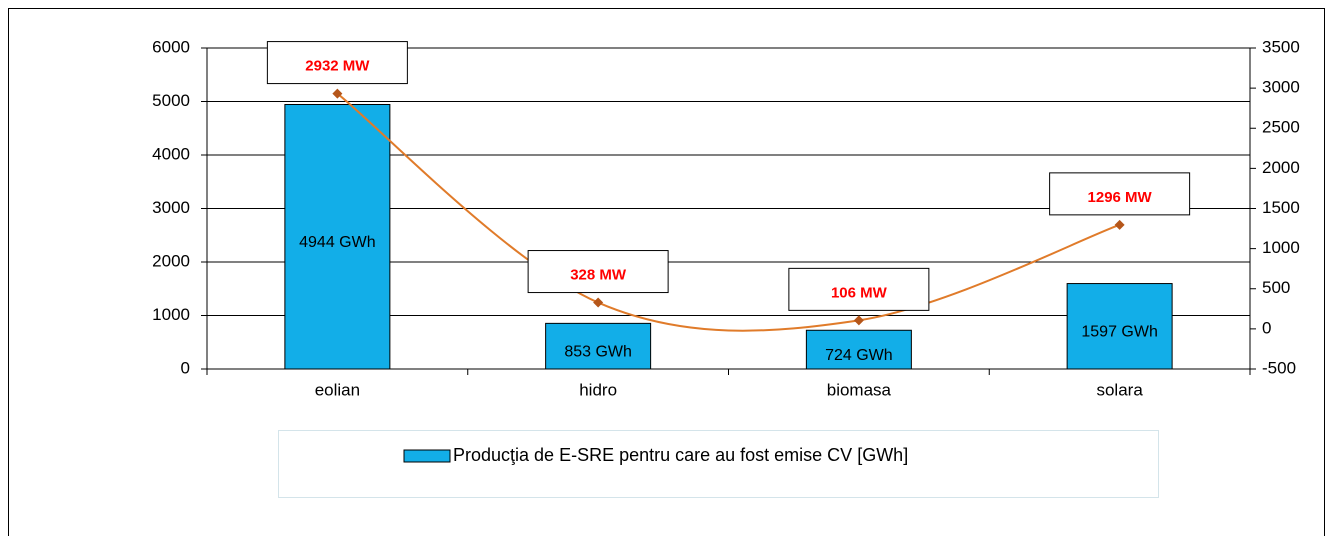  Describe the element at coordinates (598, 351) in the screenshot. I see `data-label: 853 GWh` at that location.